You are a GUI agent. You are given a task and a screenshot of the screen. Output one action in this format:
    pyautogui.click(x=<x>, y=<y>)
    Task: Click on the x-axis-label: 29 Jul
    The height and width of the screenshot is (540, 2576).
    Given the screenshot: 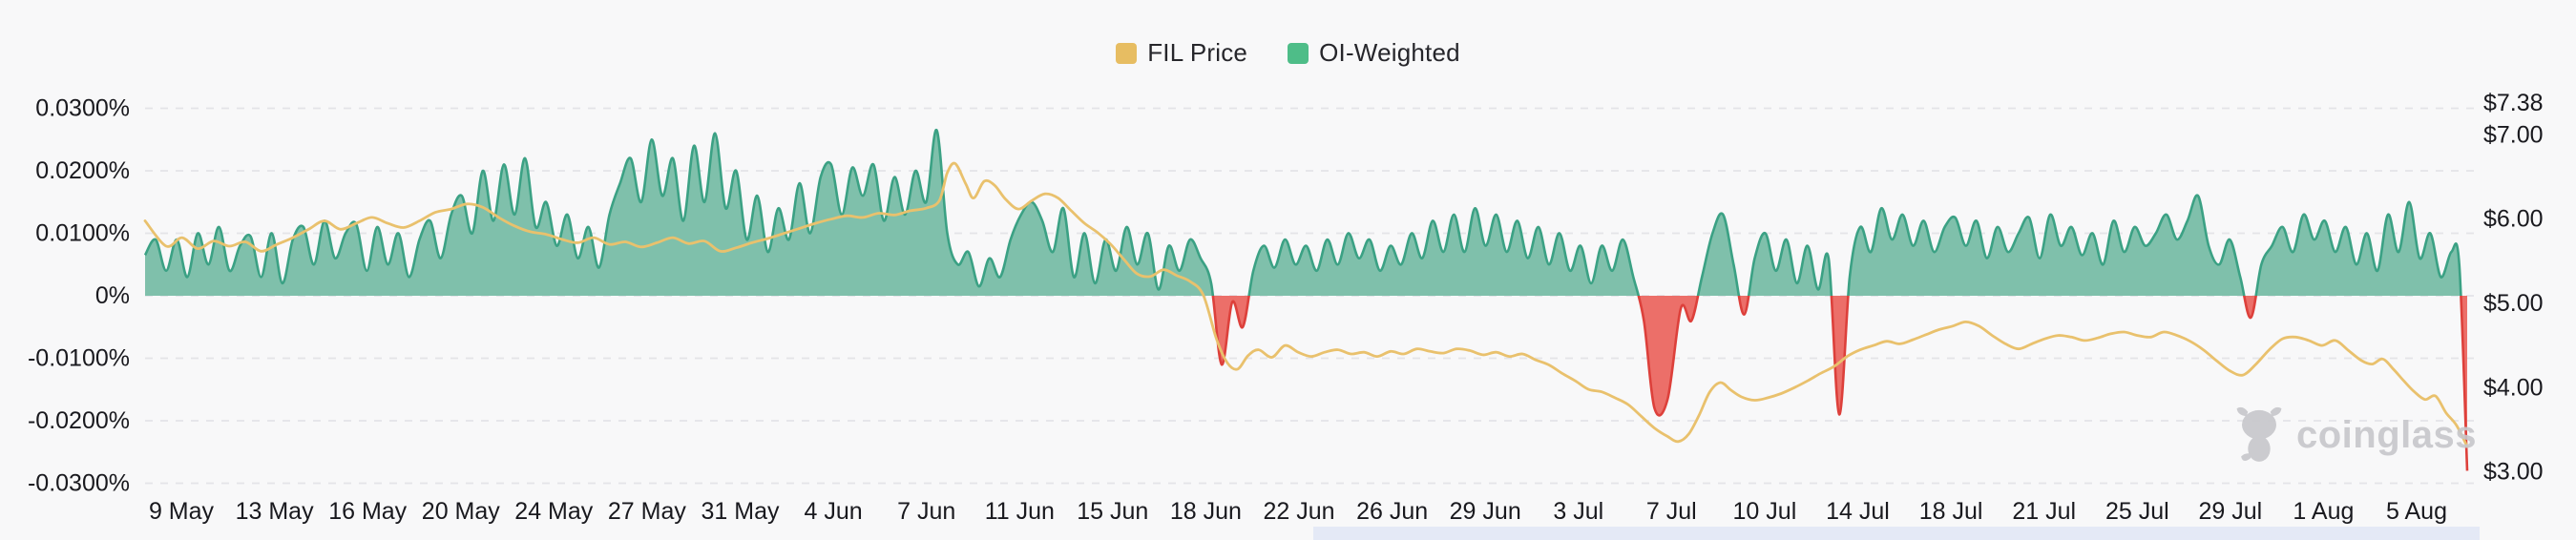 What is the action you would take?
    pyautogui.click(x=2230, y=511)
    